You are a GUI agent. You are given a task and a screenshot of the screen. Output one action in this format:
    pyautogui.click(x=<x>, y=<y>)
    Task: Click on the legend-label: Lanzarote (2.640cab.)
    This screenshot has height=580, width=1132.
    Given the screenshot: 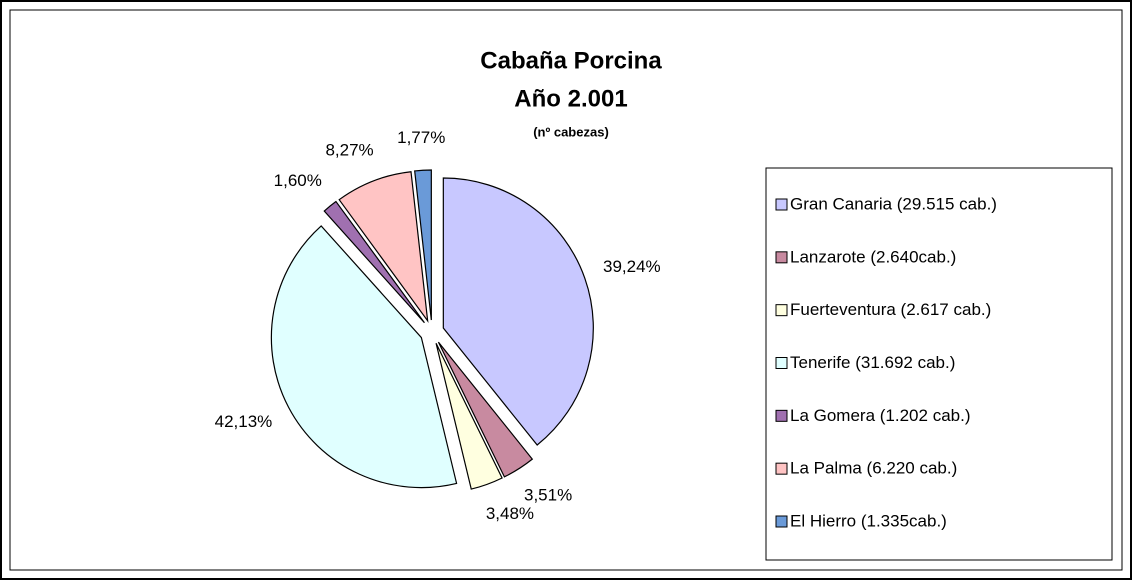 What is the action you would take?
    pyautogui.click(x=873, y=256)
    